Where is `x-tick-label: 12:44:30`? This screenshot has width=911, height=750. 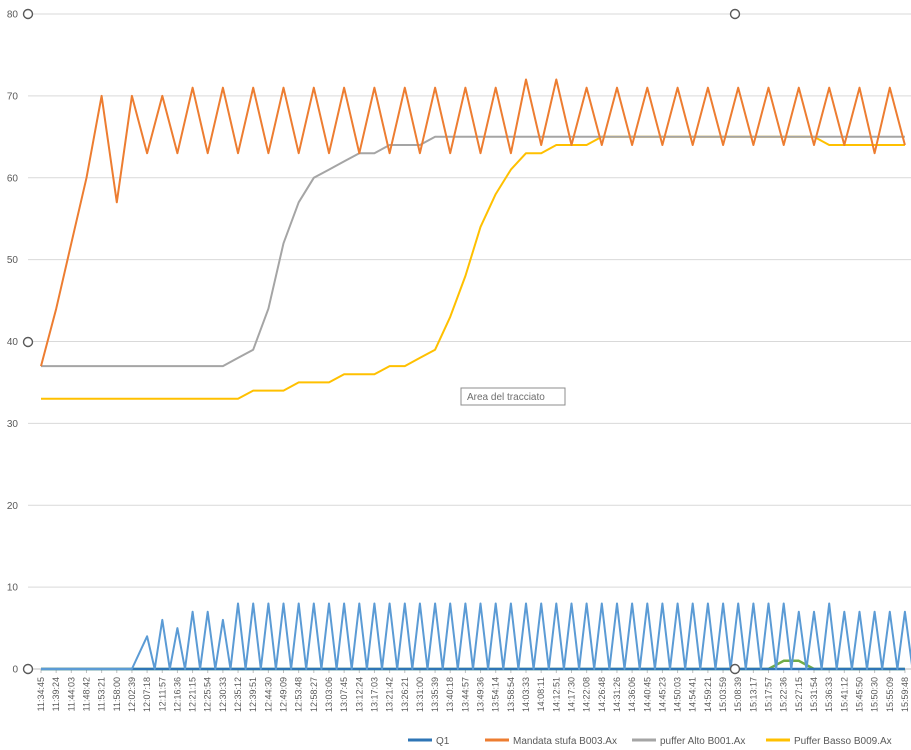 x-tick-label: 12:44:30 is located at coordinates (268, 694).